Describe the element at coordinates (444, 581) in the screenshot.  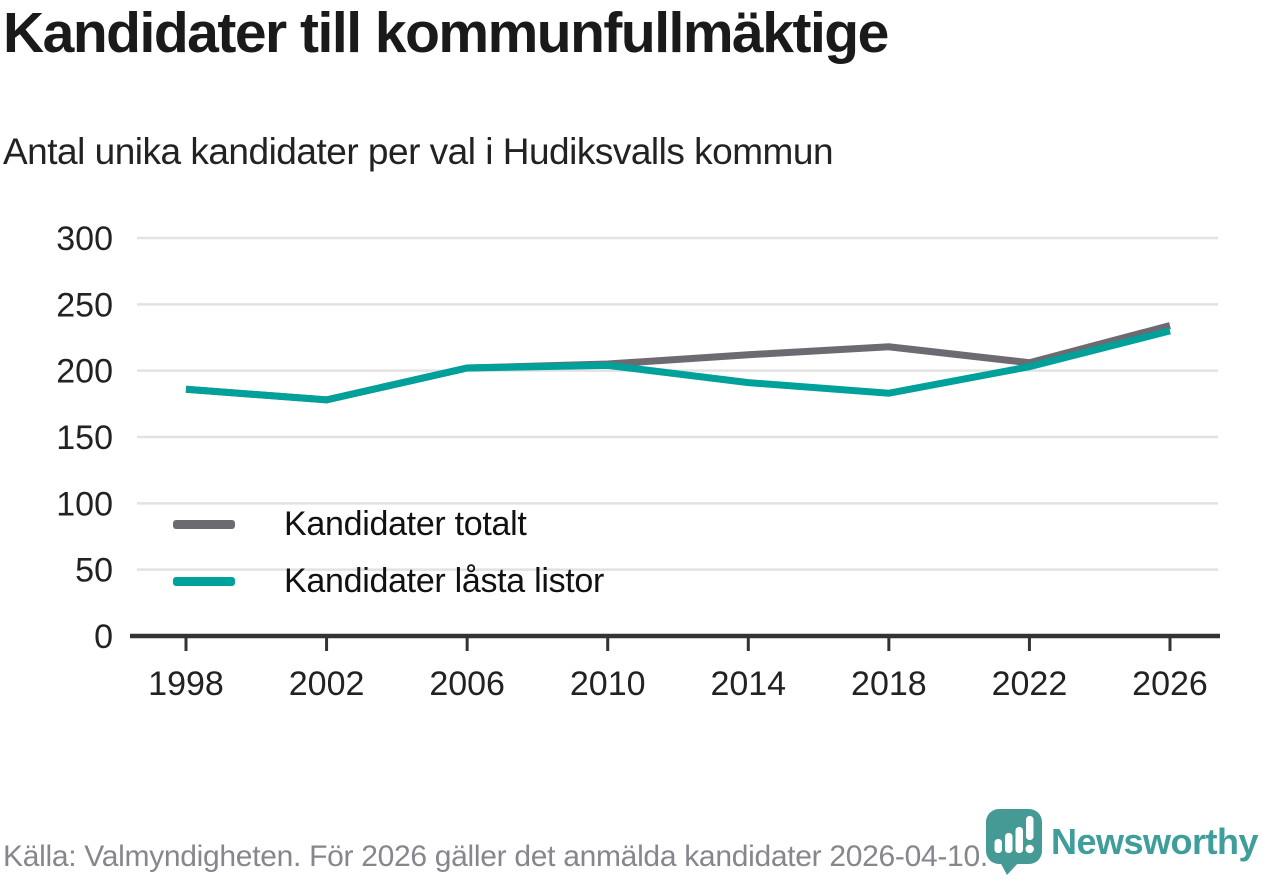
I see `legend-label-lasta-listor: Kandidater låsta listor` at that location.